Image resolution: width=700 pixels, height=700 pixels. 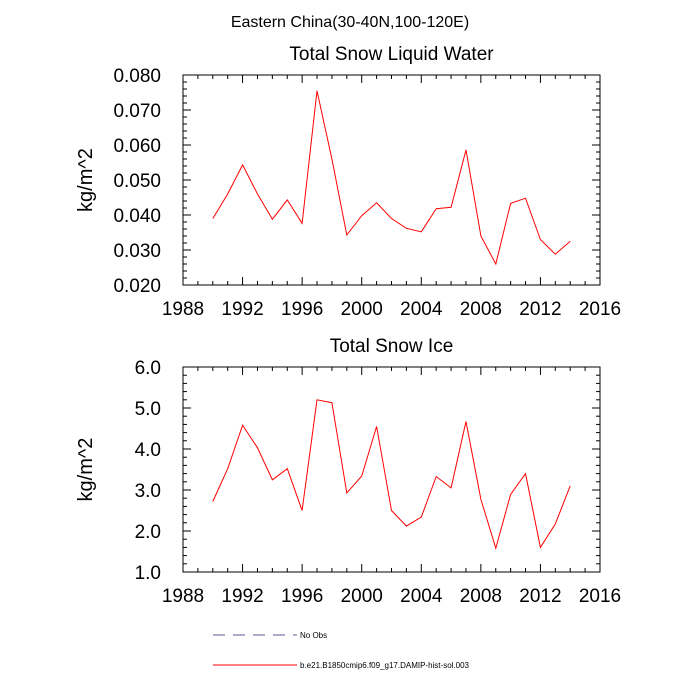 What do you see at coordinates (391, 54) in the screenshot?
I see `chart-title: Total Snow Liquid Water` at bounding box center [391, 54].